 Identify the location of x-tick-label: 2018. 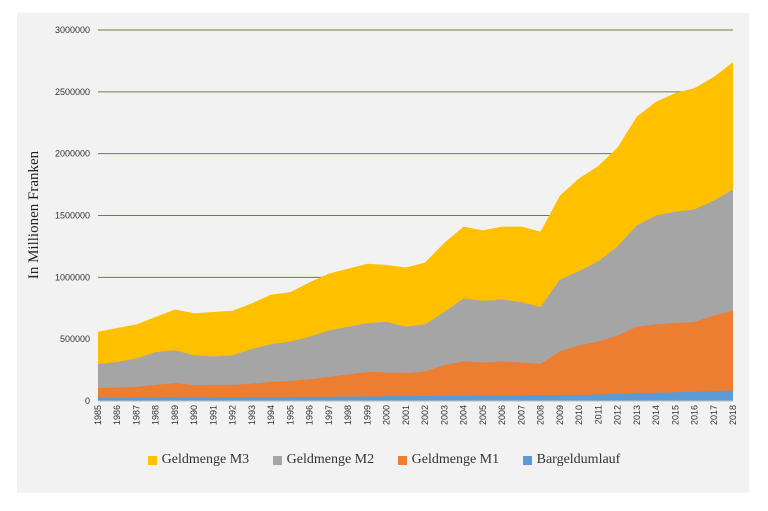
(733, 415).